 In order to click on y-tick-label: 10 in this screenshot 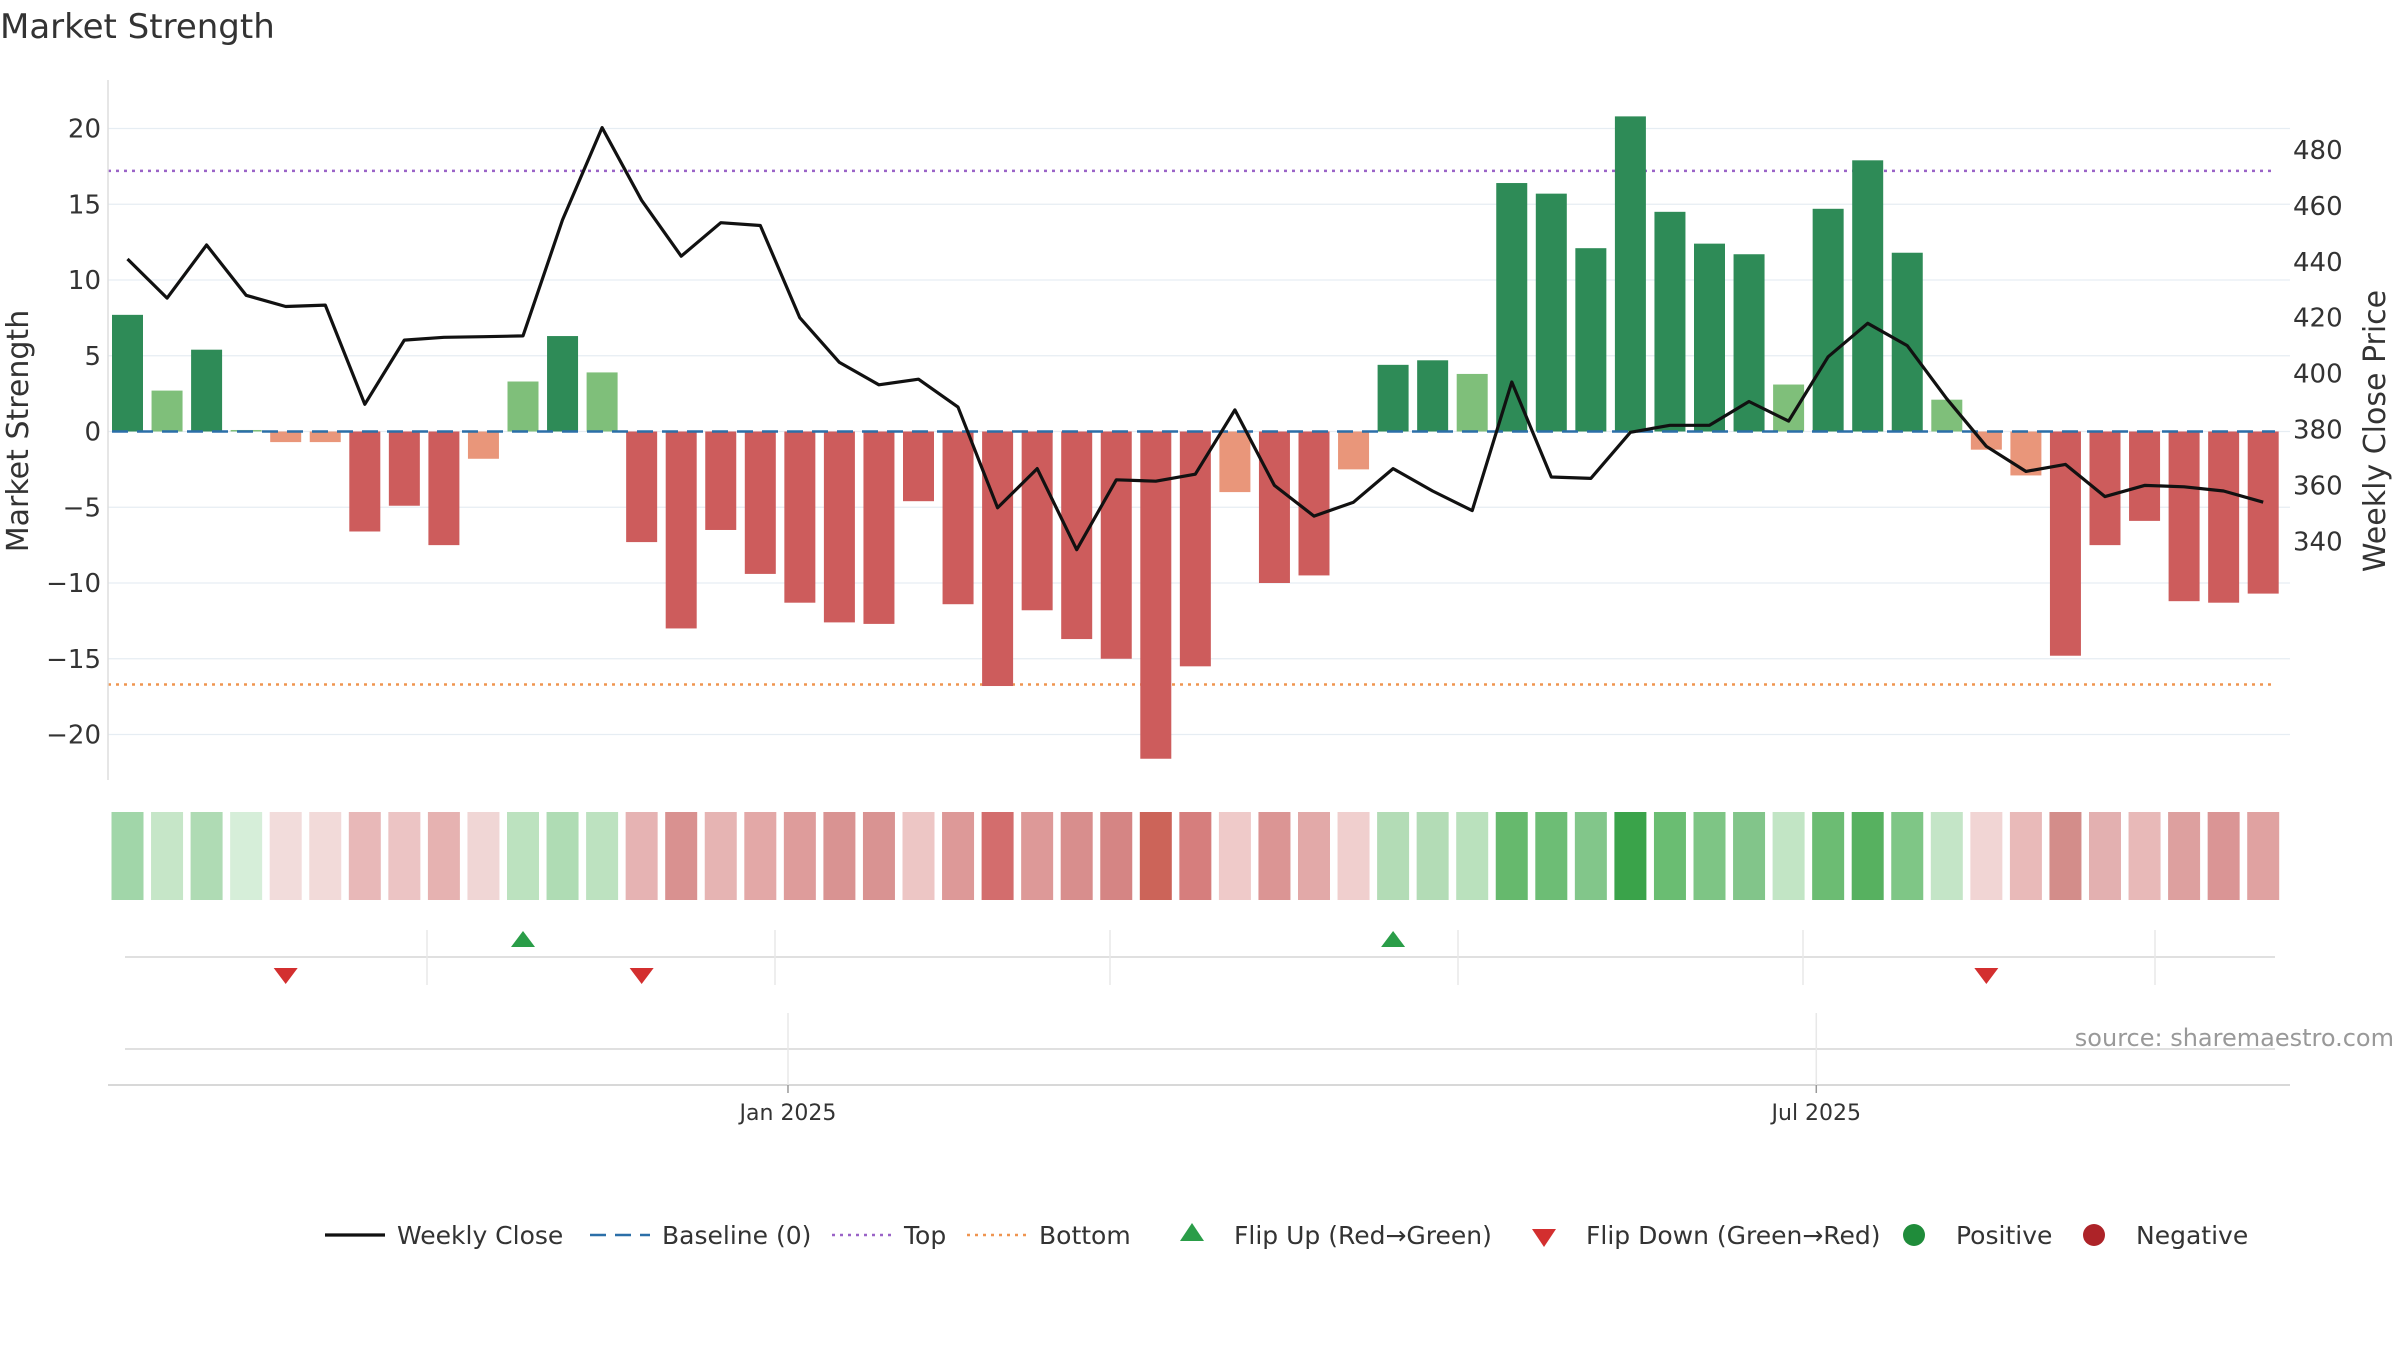, I will do `click(84, 281)`.